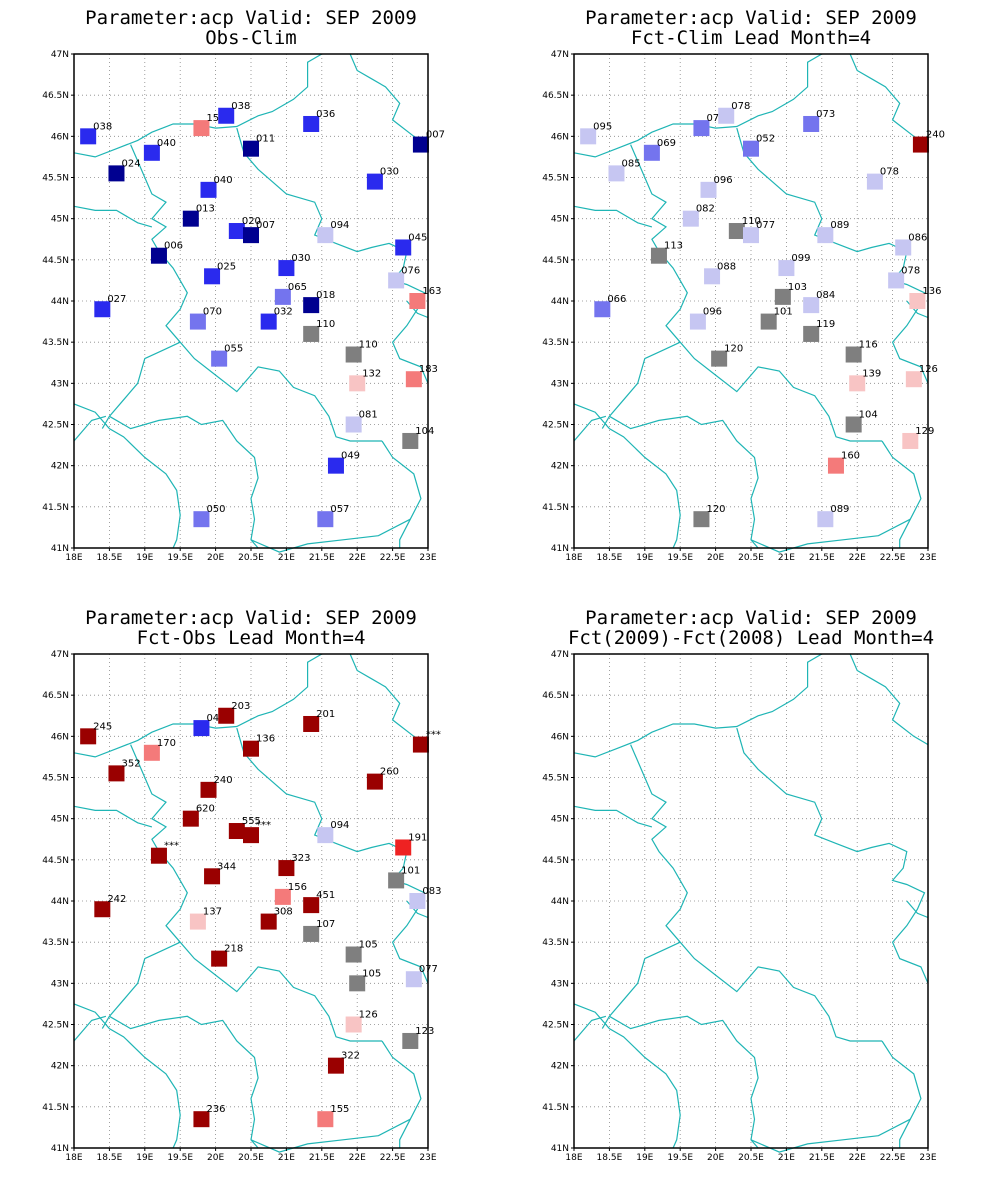 This screenshot has width=1000, height=1200. I want to click on station-value-label: 103, so click(797, 287).